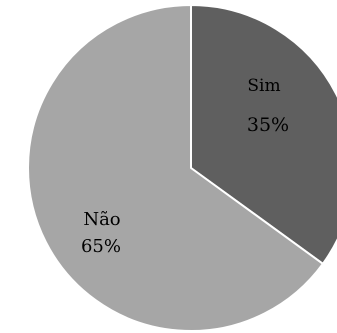 The image size is (337, 333). What do you see at coordinates (263, 86) in the screenshot?
I see `slice-label-sim: Sim` at bounding box center [263, 86].